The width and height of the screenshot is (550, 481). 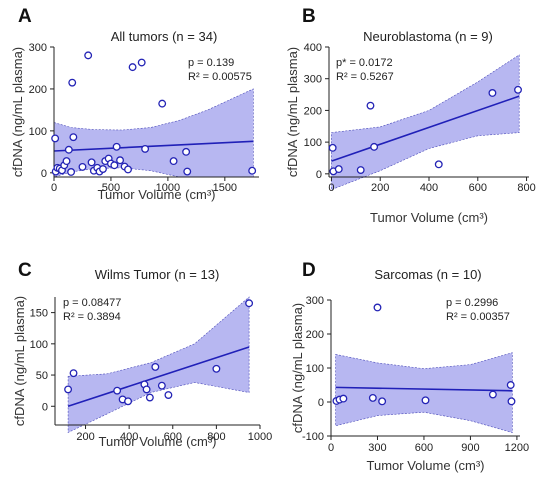 What do you see at coordinates (517, 448) in the screenshot?
I see `x-tick-label: 1200` at bounding box center [517, 448].